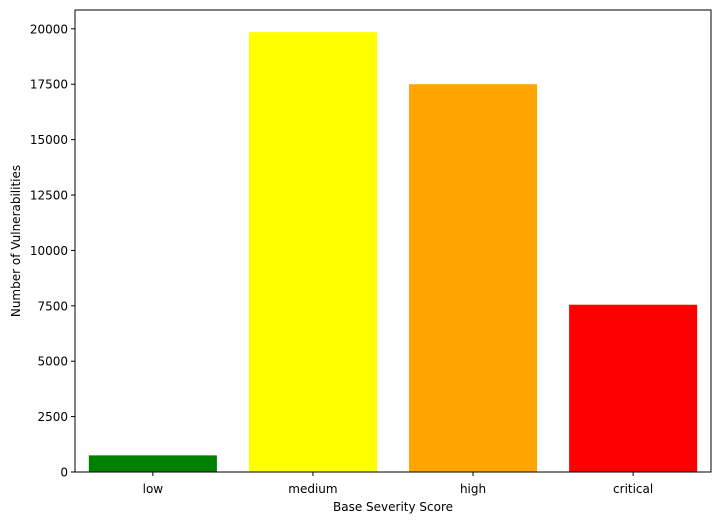 The width and height of the screenshot is (713, 525). What do you see at coordinates (52, 417) in the screenshot?
I see `y-tick-label: 2500` at bounding box center [52, 417].